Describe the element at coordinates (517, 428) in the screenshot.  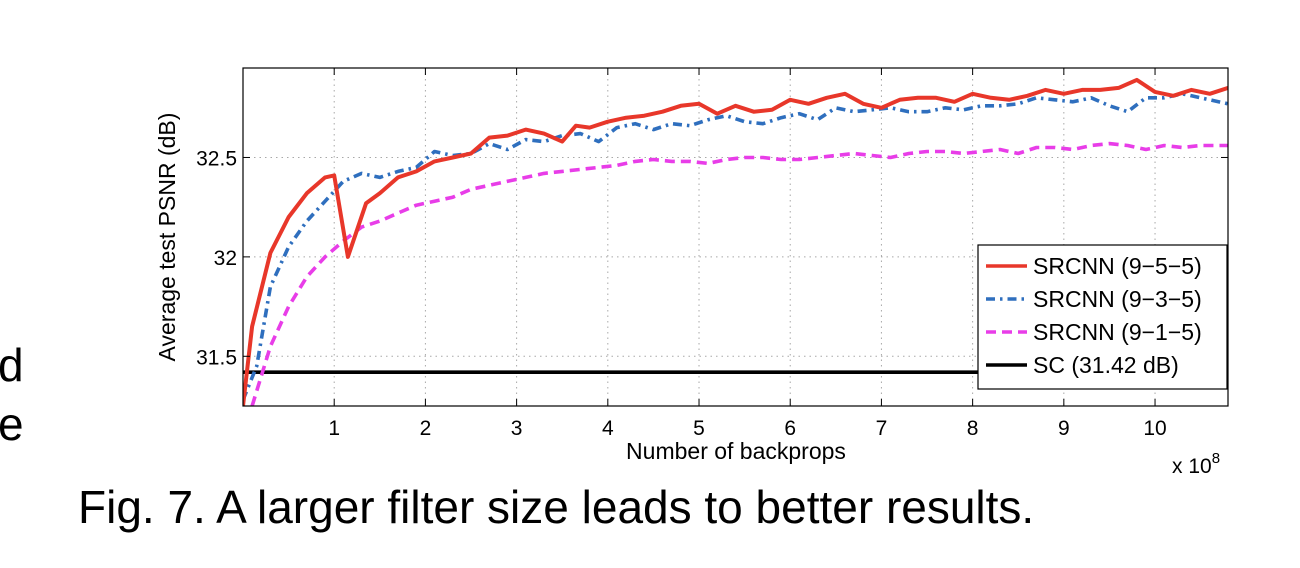
I see `x-tick-label: 3` at that location.